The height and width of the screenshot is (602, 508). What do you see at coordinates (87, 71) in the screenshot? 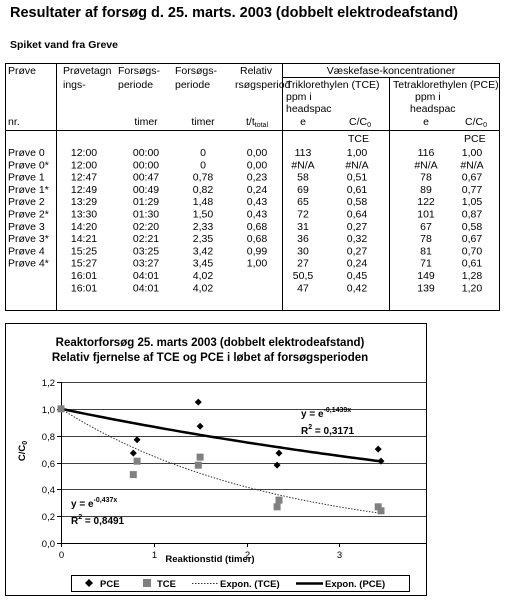
I see `header-tagning-1: Prøvetagn` at bounding box center [87, 71].